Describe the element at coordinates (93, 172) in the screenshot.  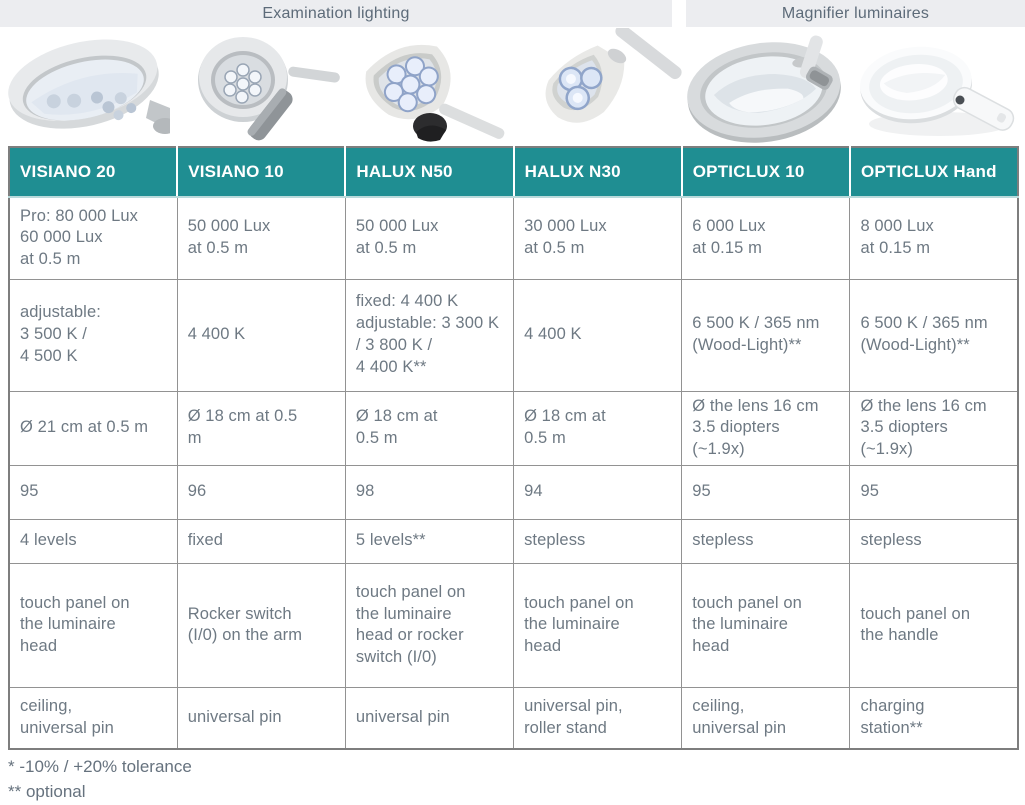
I see `column-header-visiano-20: VISIANO 20` at that location.